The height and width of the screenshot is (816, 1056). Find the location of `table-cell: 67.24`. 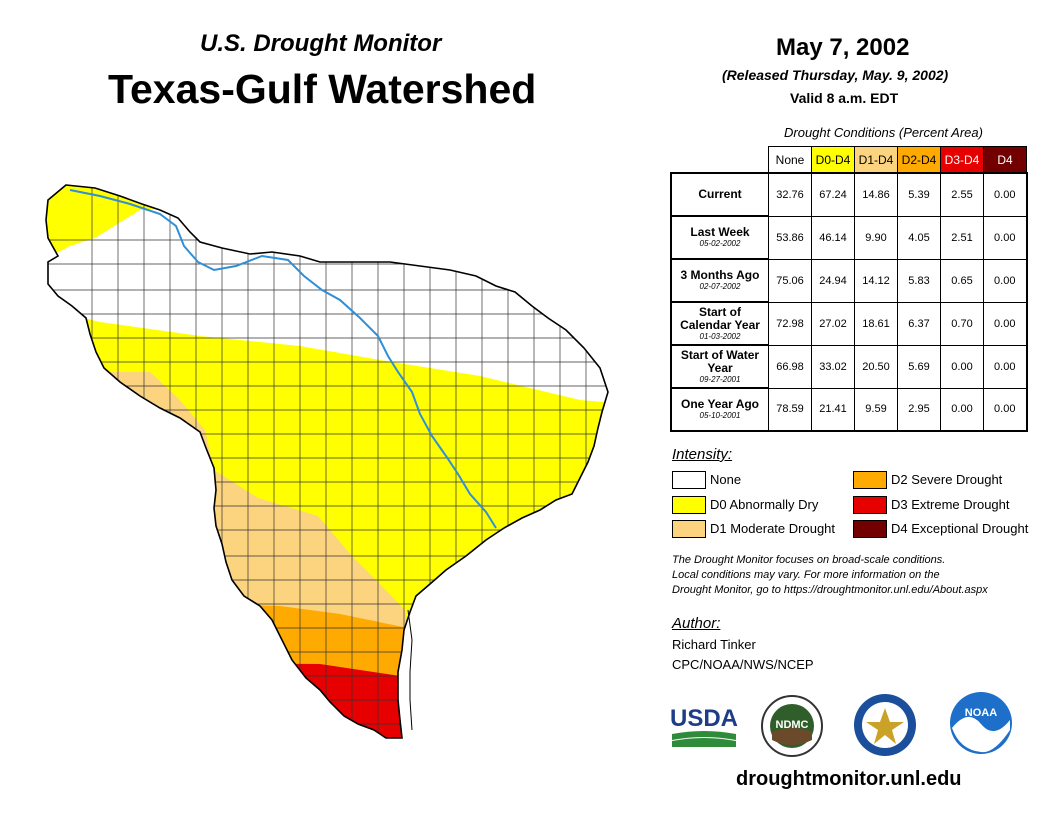

table-cell: 67.24 is located at coordinates (833, 194).